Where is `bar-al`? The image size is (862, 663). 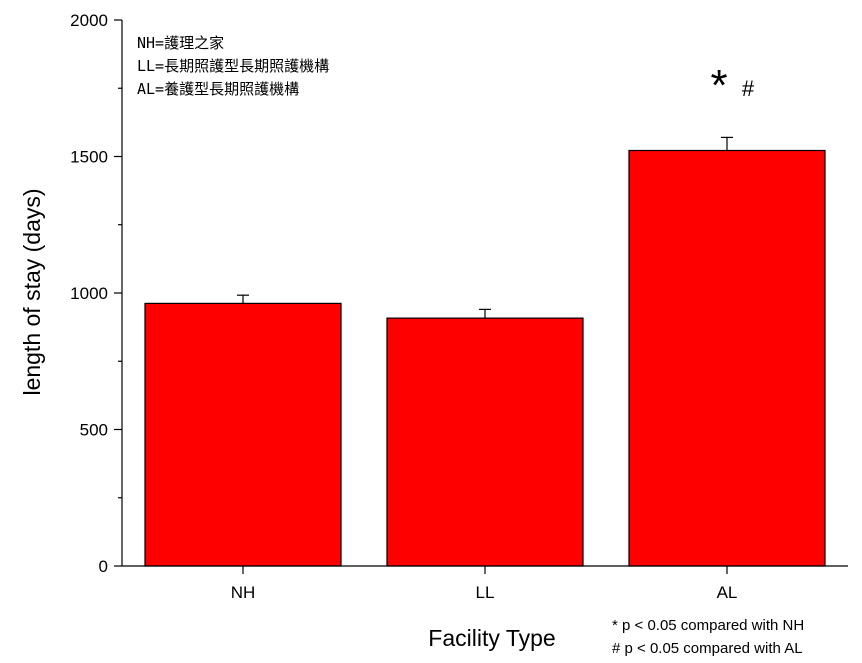 bar-al is located at coordinates (727, 358).